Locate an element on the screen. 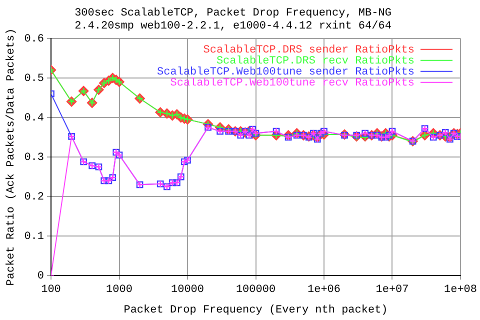  legend-label: ScalableTCP.Web100tune sender RatioPkts is located at coordinates (285, 72).